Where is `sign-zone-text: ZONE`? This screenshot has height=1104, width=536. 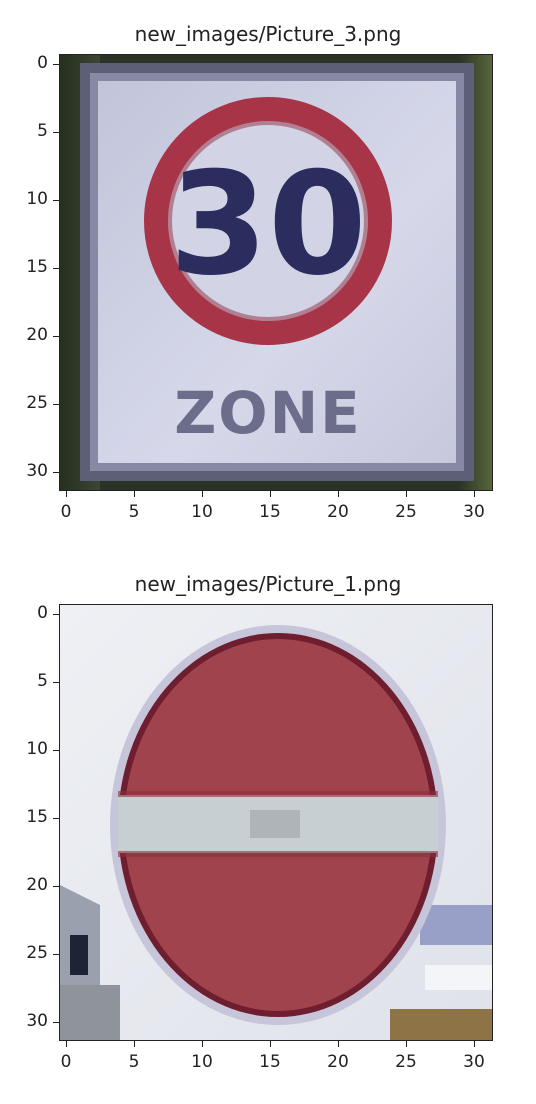
sign-zone-text: ZONE is located at coordinates (268, 413).